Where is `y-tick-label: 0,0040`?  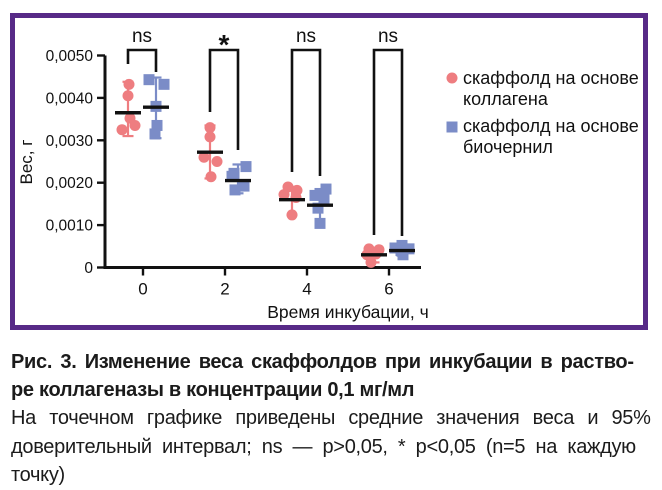
y-tick-label: 0,0040 is located at coordinates (70, 98).